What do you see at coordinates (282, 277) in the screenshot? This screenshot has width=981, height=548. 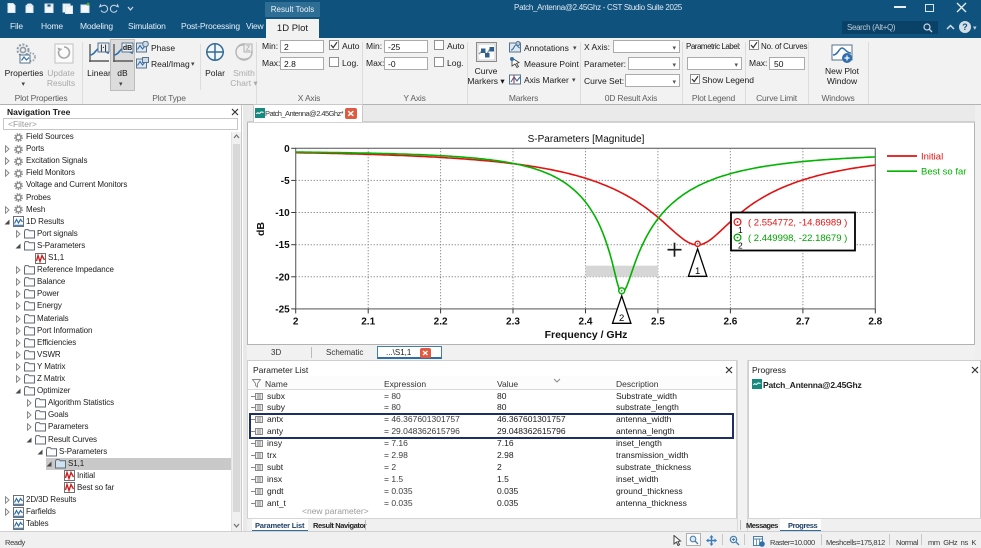 I see `svg-text: -20` at bounding box center [282, 277].